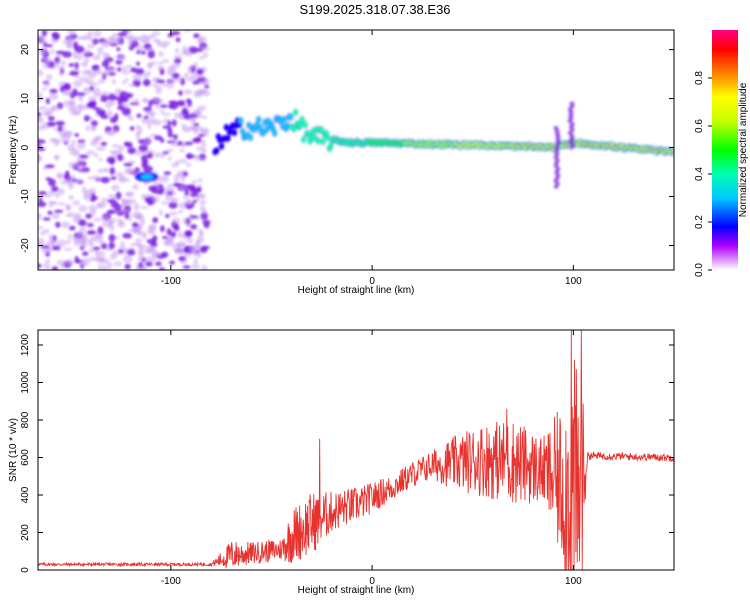 The image size is (750, 600). What do you see at coordinates (25, 532) in the screenshot?
I see `snr-ytick-label: 200` at bounding box center [25, 532].